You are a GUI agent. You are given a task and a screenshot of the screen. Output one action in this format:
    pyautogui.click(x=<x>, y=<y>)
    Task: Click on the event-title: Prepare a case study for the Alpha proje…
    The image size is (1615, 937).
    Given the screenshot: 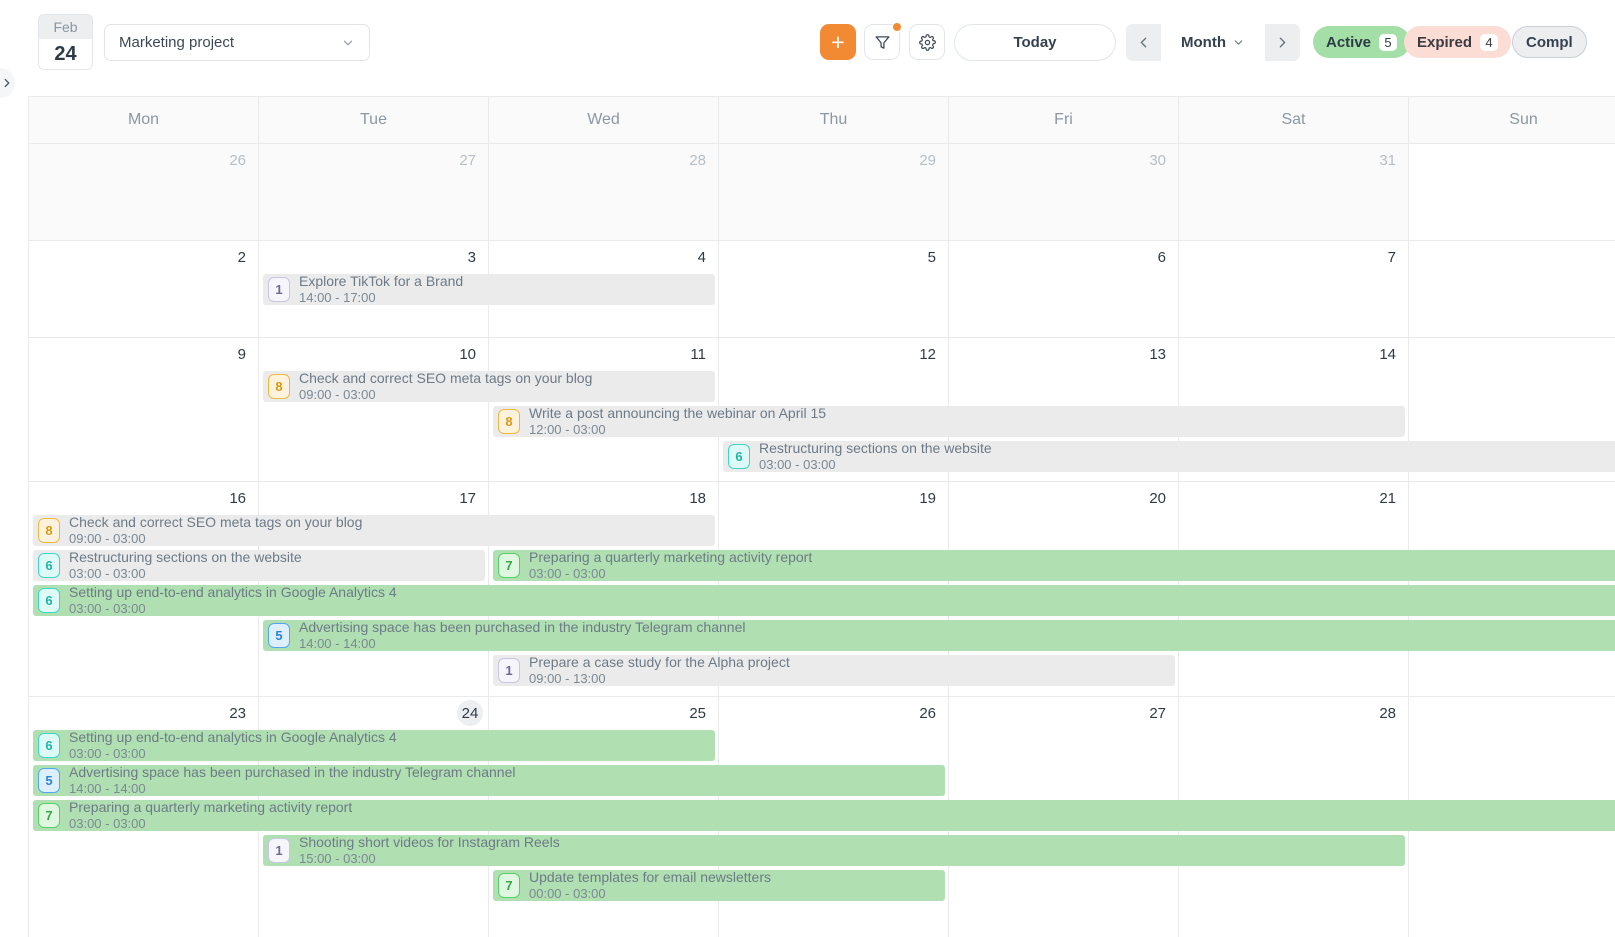 What is the action you would take?
    pyautogui.click(x=659, y=663)
    